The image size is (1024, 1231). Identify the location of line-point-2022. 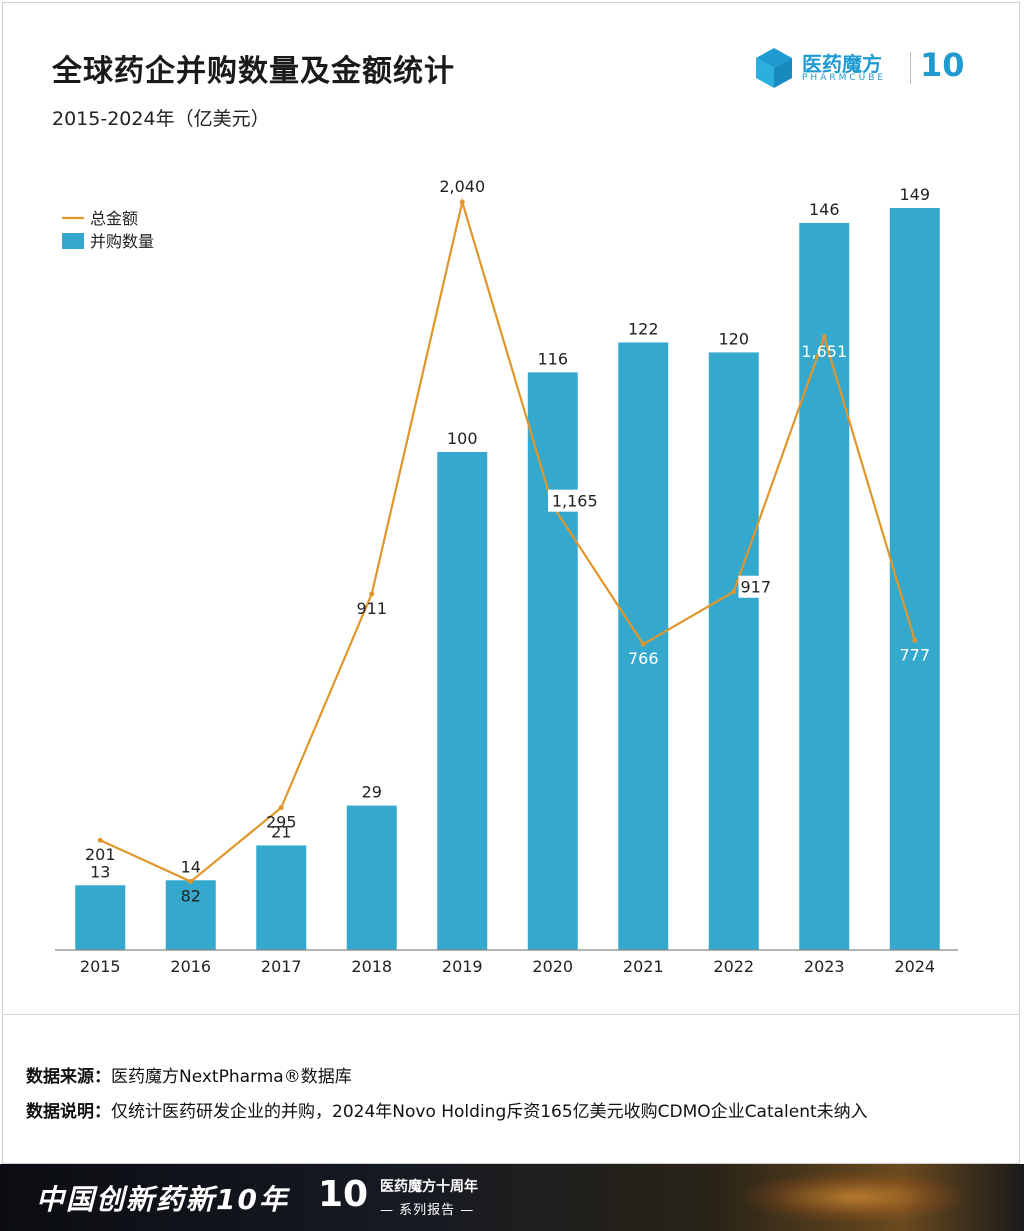
(734, 592).